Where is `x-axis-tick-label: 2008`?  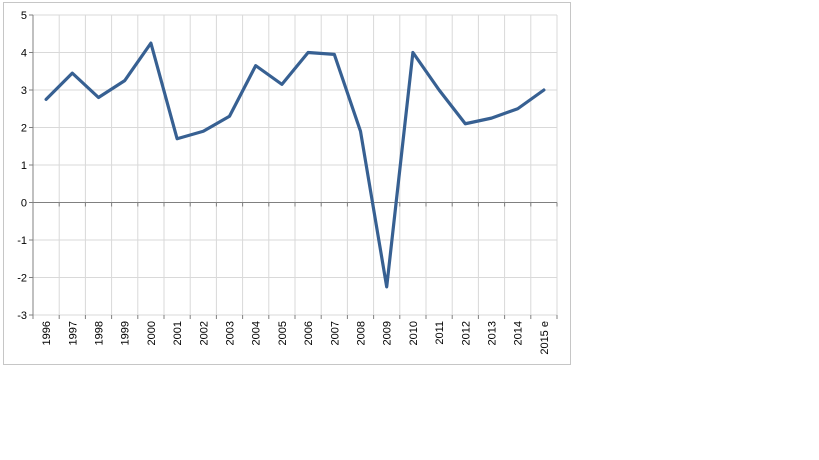 x-axis-tick-label: 2008 is located at coordinates (362, 333).